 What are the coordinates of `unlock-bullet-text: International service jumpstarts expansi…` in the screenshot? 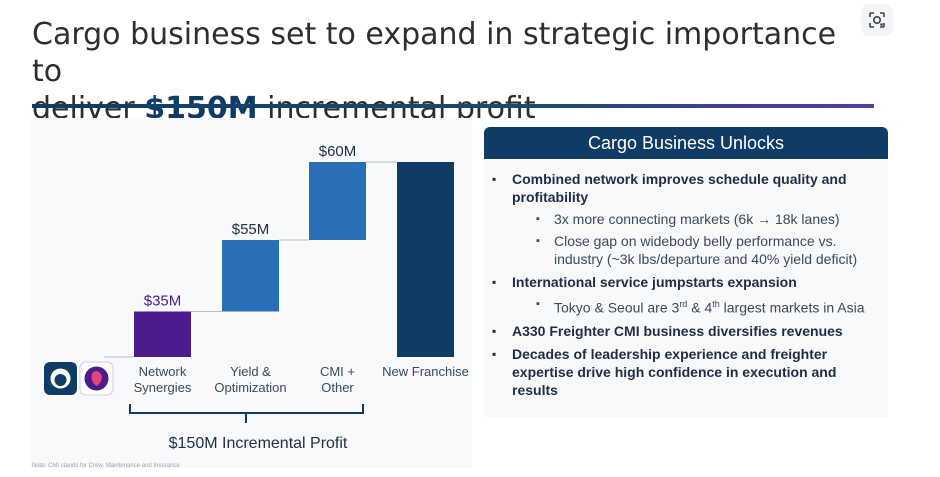 It's located at (654, 282).